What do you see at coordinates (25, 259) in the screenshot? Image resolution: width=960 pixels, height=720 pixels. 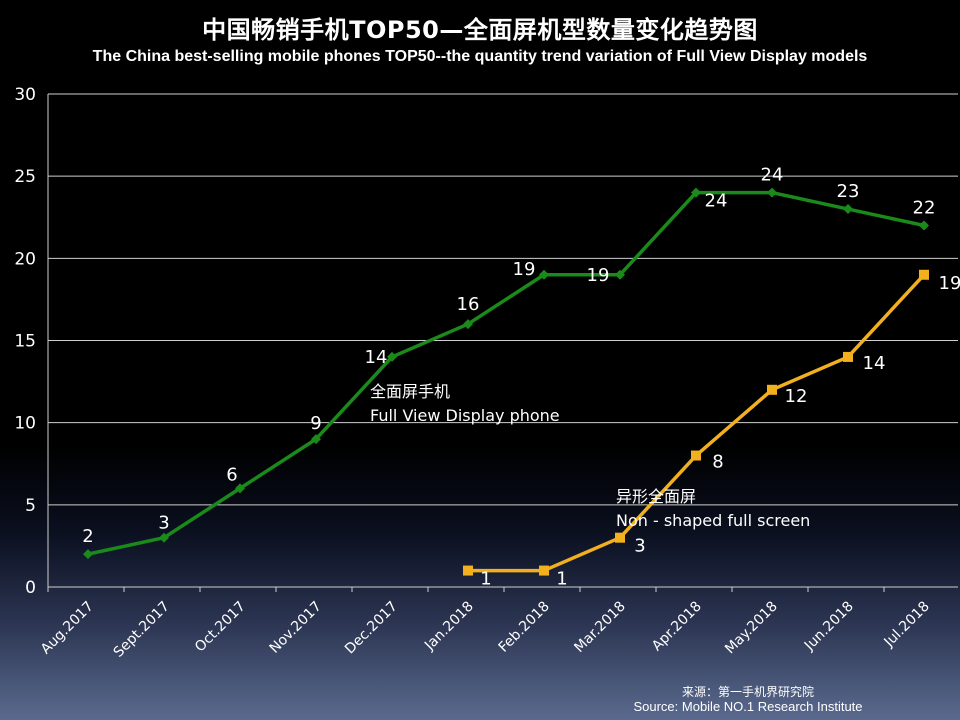 I see `y-tick-label: 20` at bounding box center [25, 259].